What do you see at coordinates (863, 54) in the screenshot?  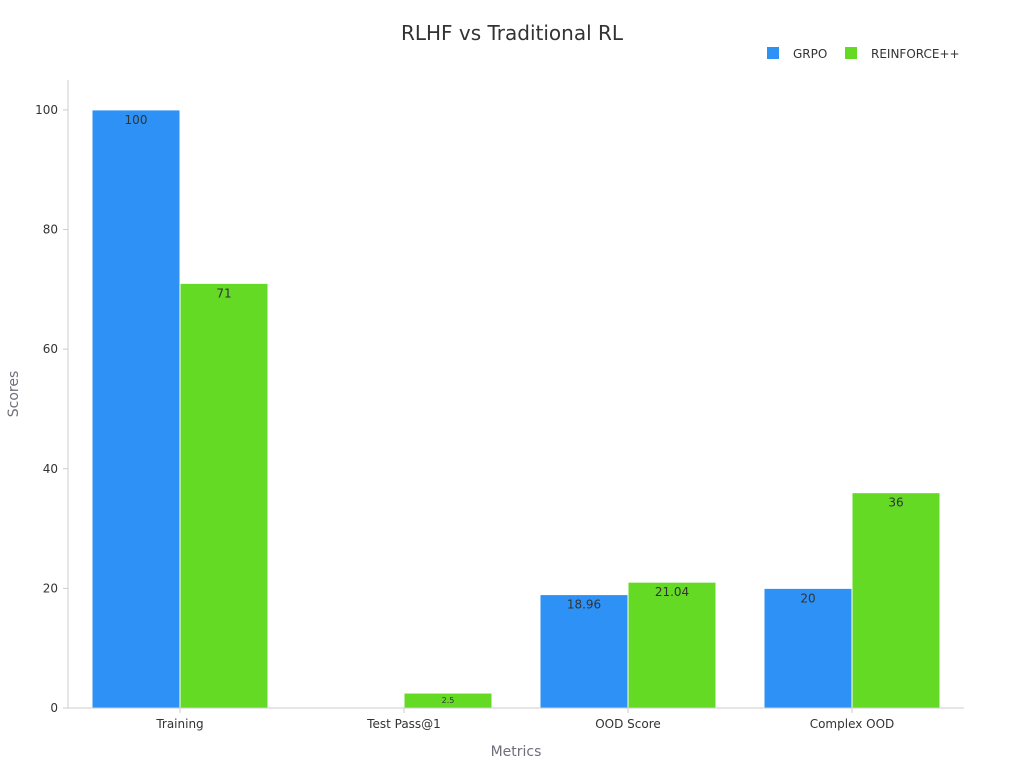 I see `legend: GRPO REINFORCE++` at bounding box center [863, 54].